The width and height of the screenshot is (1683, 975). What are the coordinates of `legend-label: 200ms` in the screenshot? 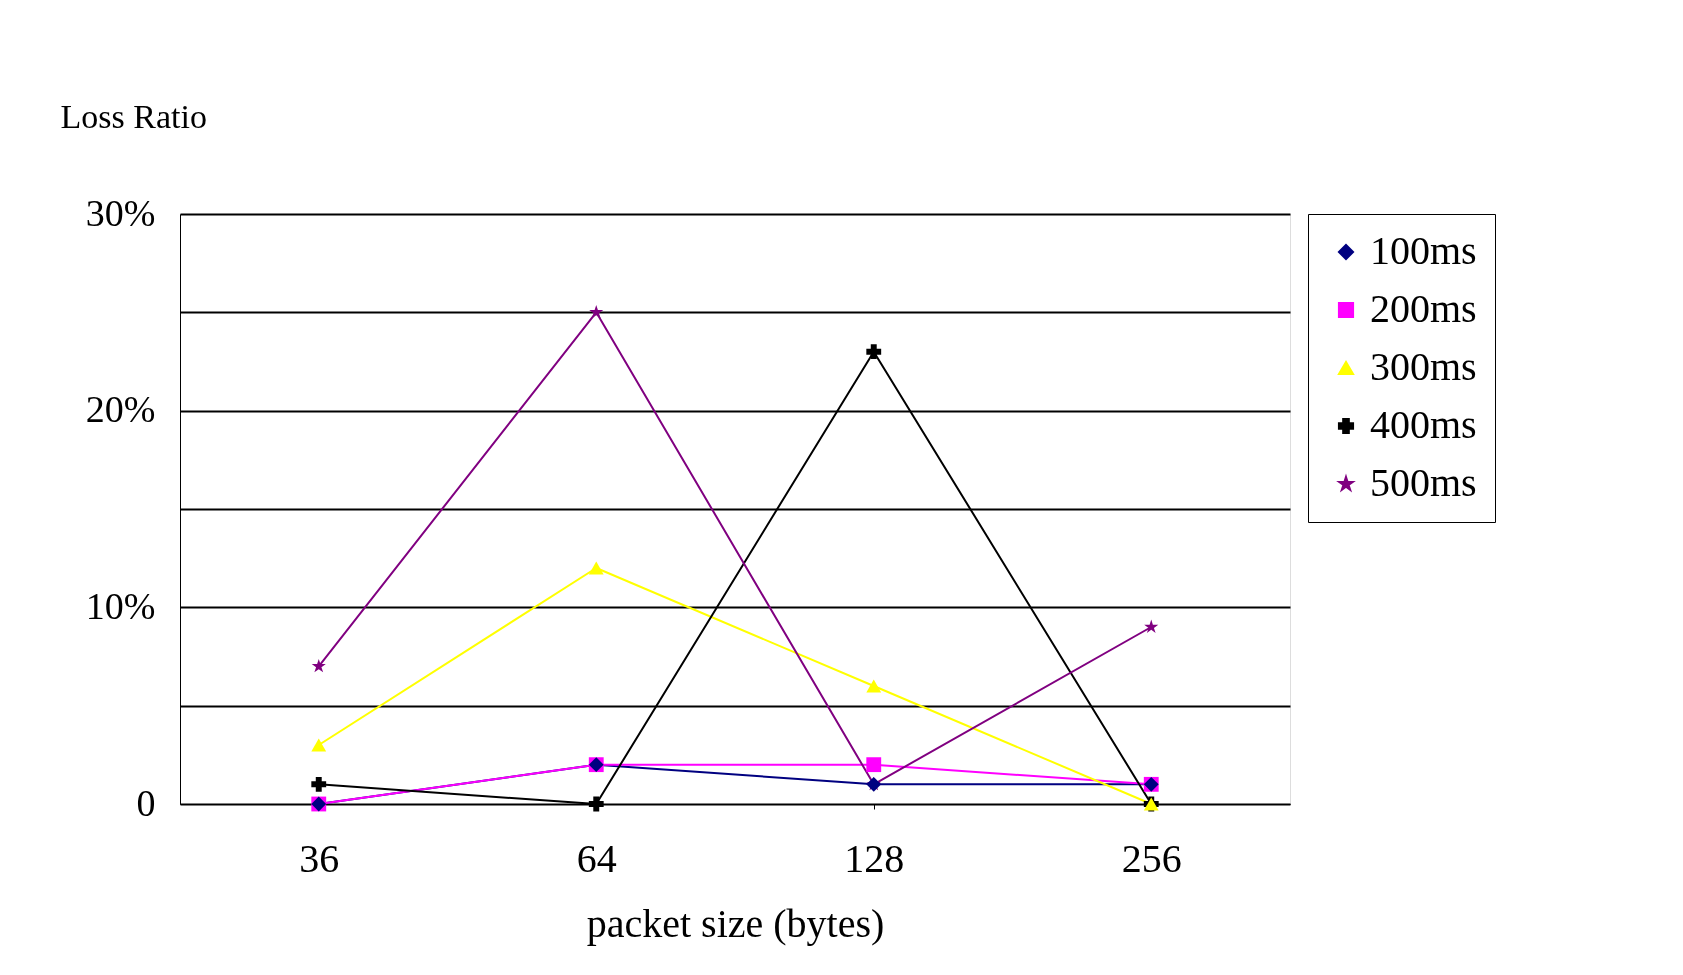 It's located at (1423, 308).